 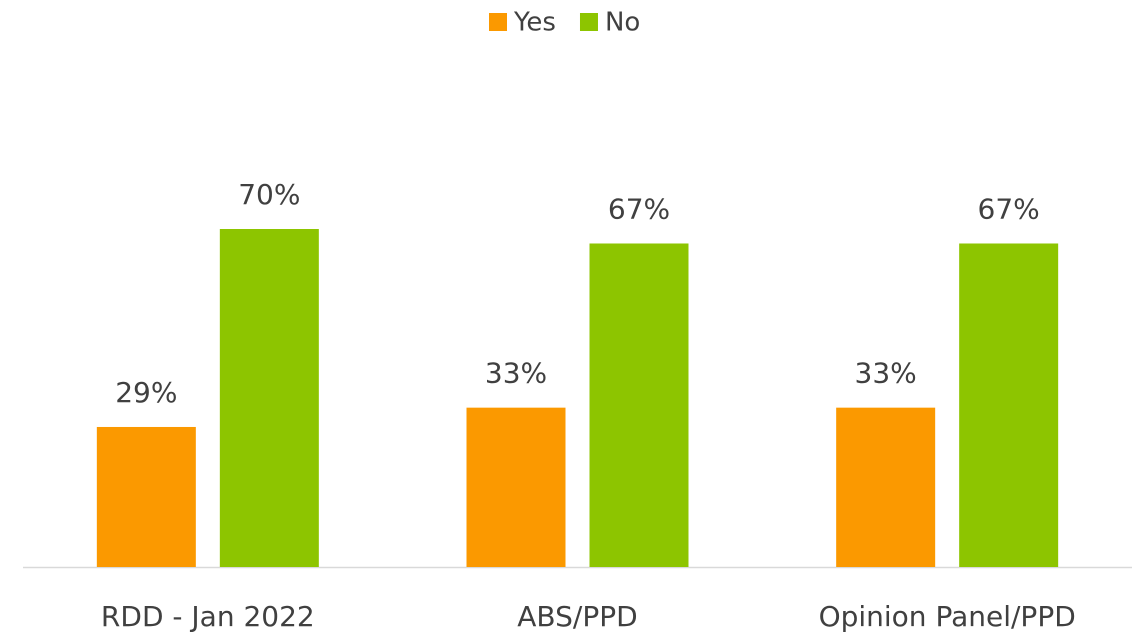 What do you see at coordinates (947, 616) in the screenshot?
I see `x-tick-label: Opinion Panel/PPD` at bounding box center [947, 616].